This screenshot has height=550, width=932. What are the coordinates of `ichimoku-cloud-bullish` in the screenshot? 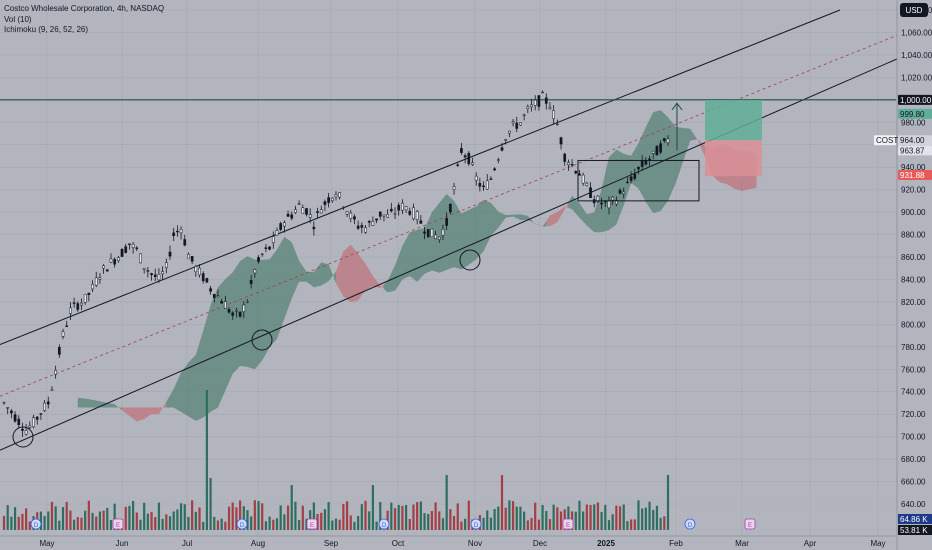 It's located at (100, 404).